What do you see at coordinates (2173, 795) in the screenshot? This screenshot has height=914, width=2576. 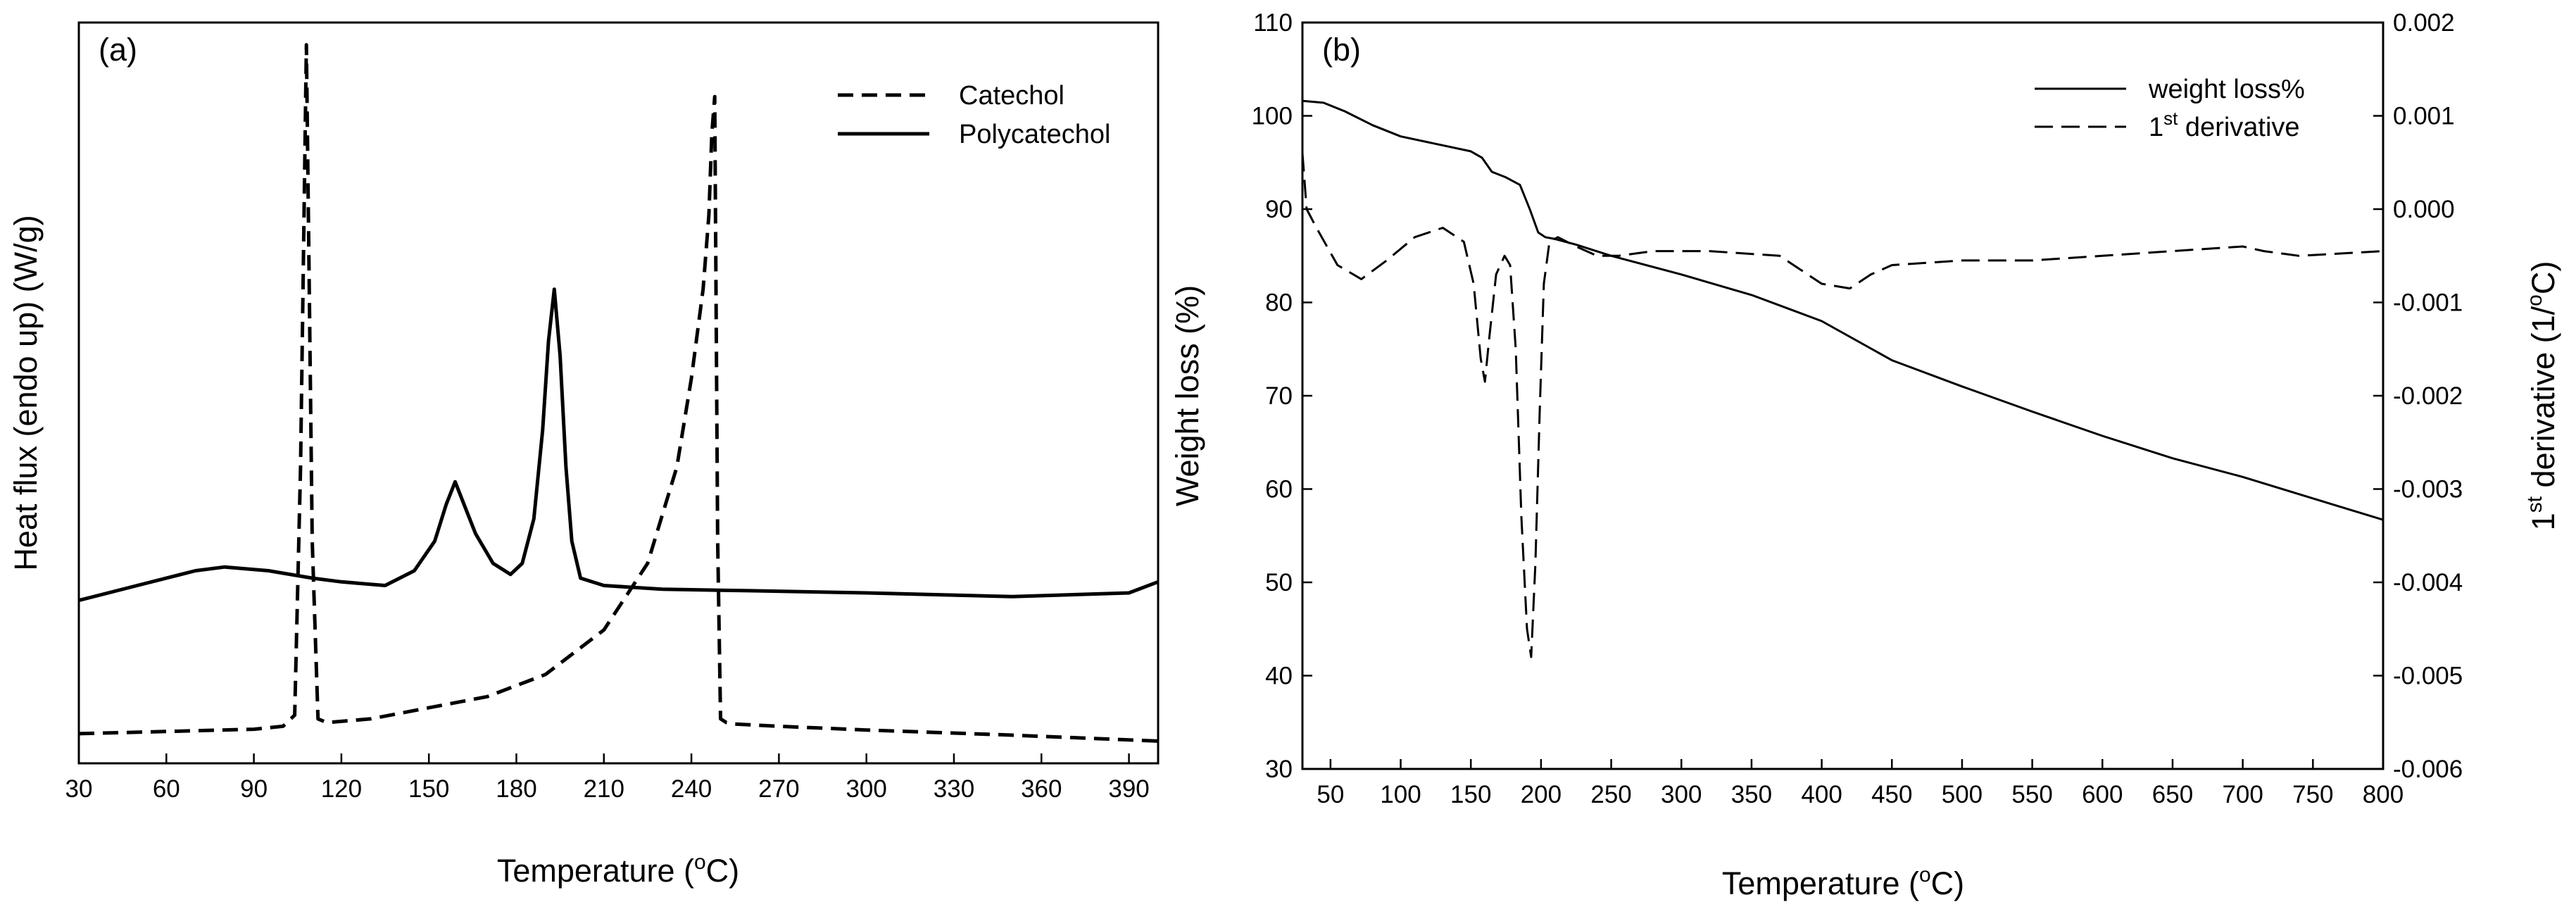 I see `panel-b-x-tick-label-650: 650` at bounding box center [2173, 795].